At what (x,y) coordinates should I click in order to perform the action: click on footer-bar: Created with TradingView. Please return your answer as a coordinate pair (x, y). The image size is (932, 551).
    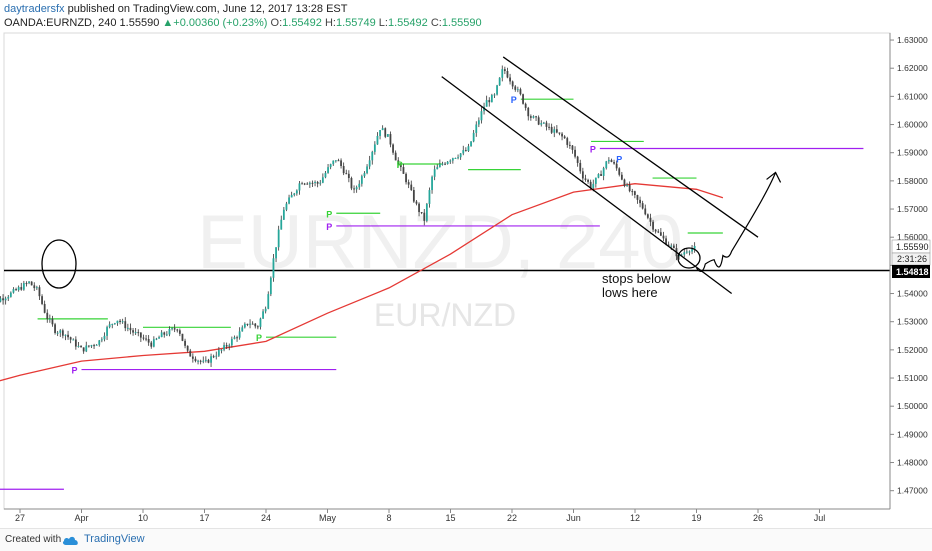
    Looking at the image, I should click on (466, 539).